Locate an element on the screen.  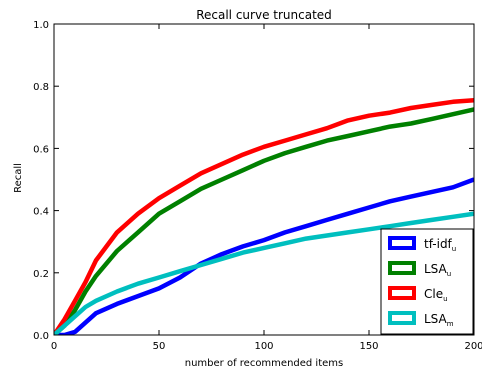
x-axis-label: number of recommended items is located at coordinates (264, 363).